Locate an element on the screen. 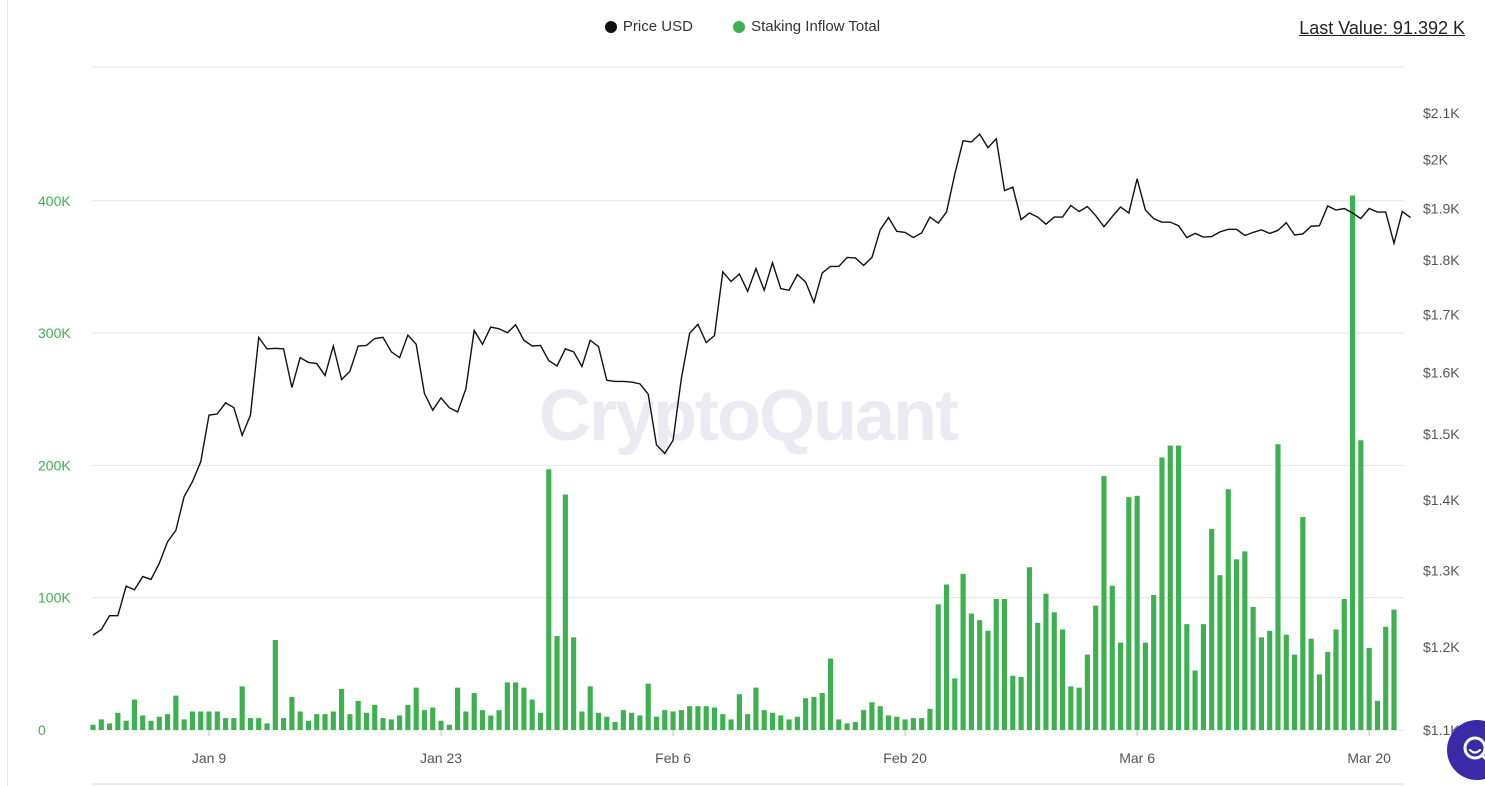  search-chat-icon is located at coordinates (1474, 748).